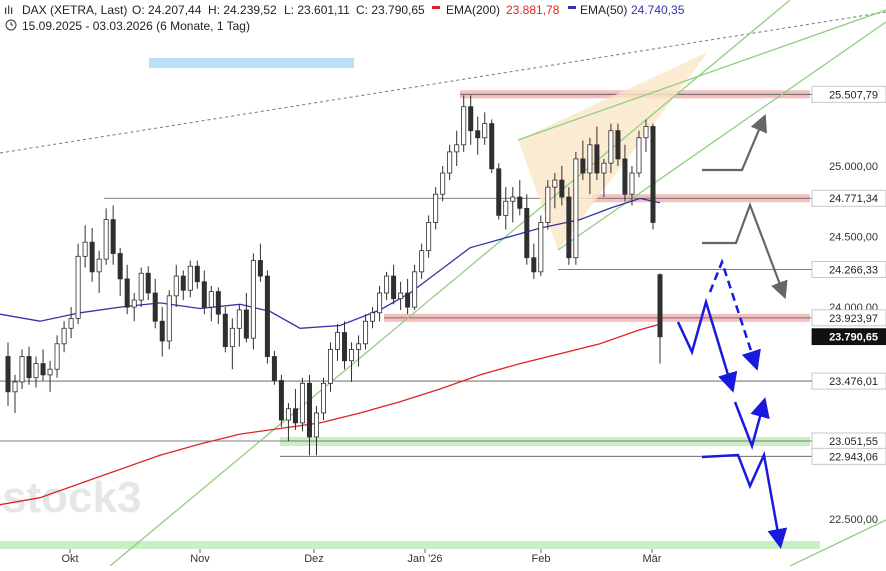 This screenshot has height=571, width=886. What do you see at coordinates (853, 167) in the screenshot?
I see `y-tick-label: 25.000,00` at bounding box center [853, 167].